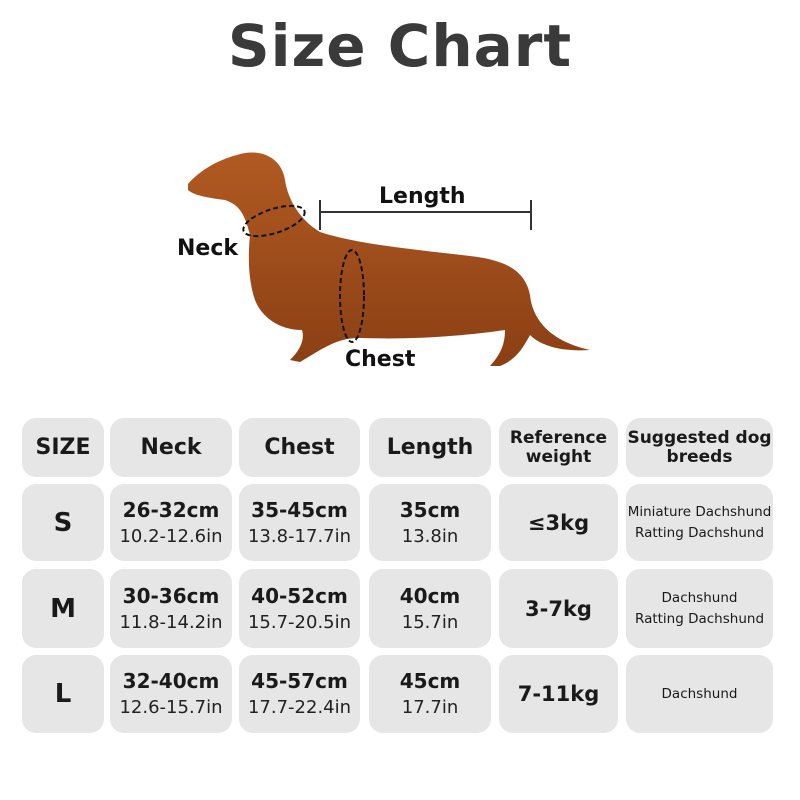 This screenshot has height=800, width=800. I want to click on size-cell: L, so click(63, 694).